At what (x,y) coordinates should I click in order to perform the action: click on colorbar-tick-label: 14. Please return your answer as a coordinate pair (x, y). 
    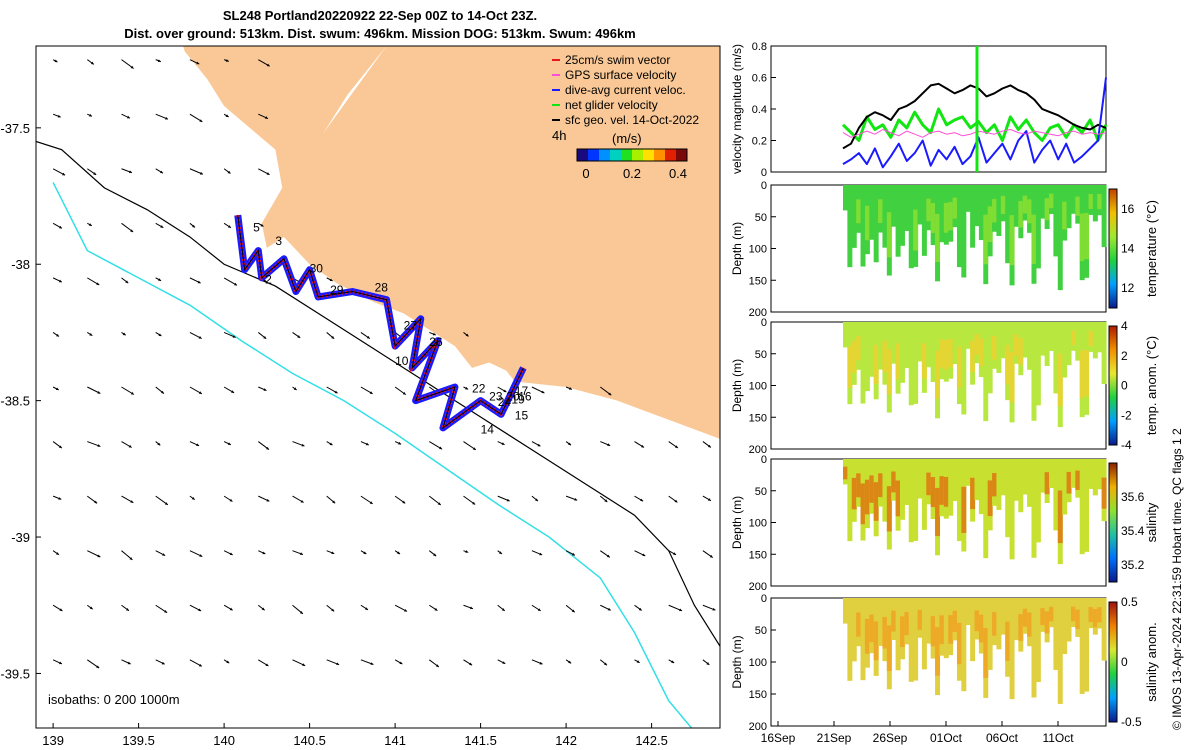
    Looking at the image, I should click on (1128, 249).